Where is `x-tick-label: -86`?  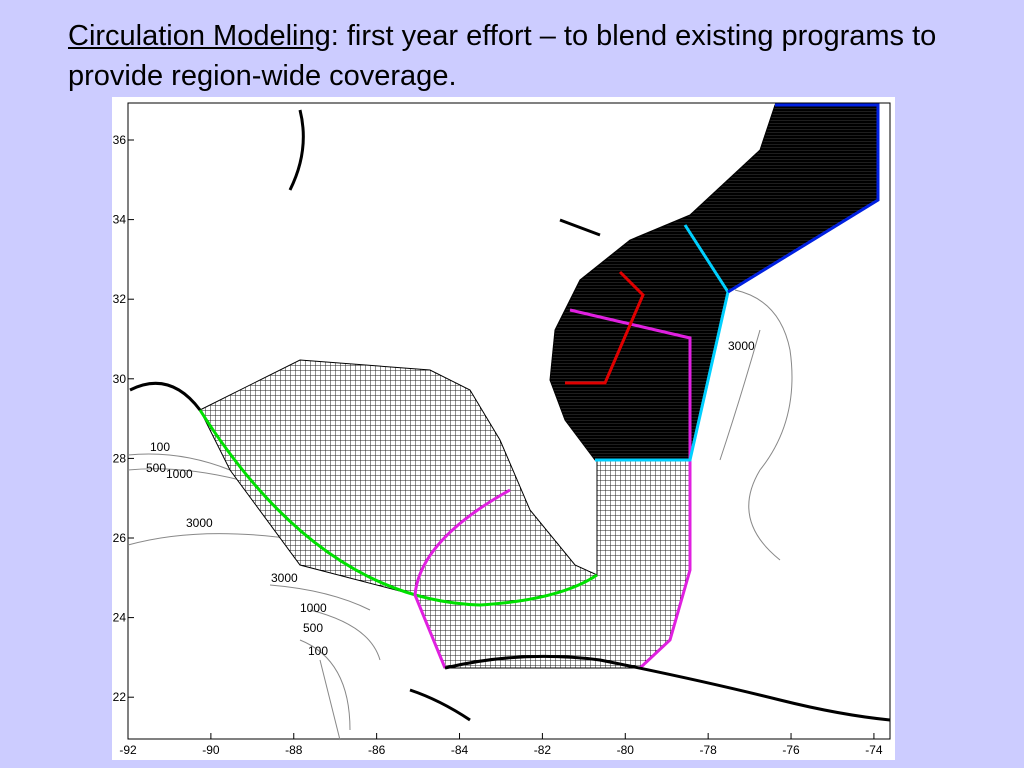
x-tick-label: -86 is located at coordinates (377, 750).